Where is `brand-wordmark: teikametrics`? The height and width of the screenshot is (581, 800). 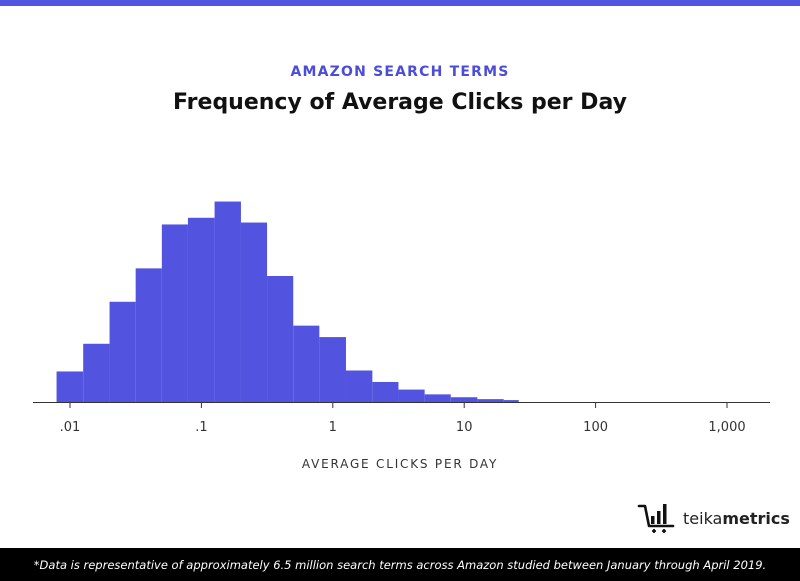
brand-wordmark: teikametrics is located at coordinates (736, 518).